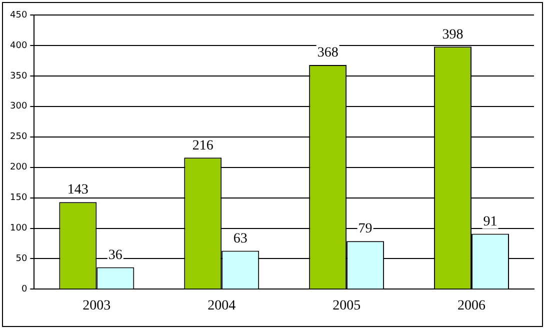  What do you see at coordinates (19, 229) in the screenshot?
I see `y-tick-label: 100` at bounding box center [19, 229].